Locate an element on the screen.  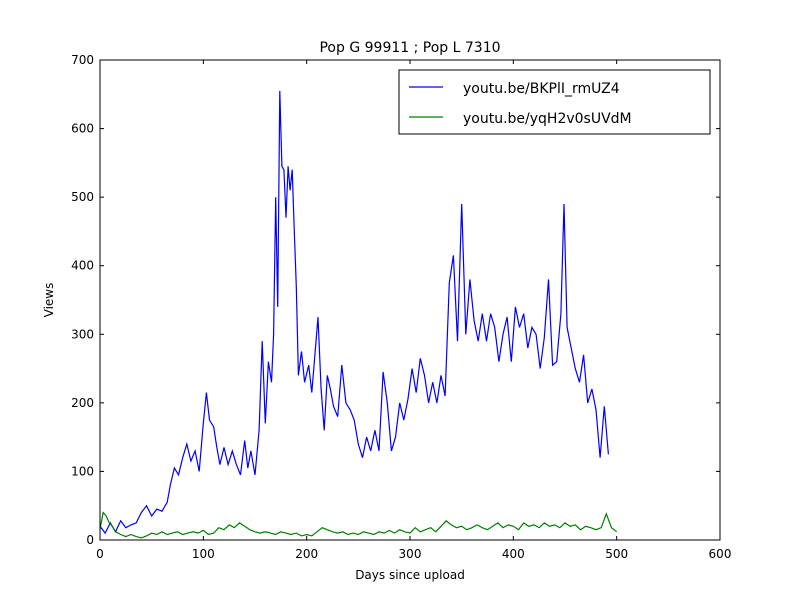
y-tick-label: 600 is located at coordinates (82, 129).